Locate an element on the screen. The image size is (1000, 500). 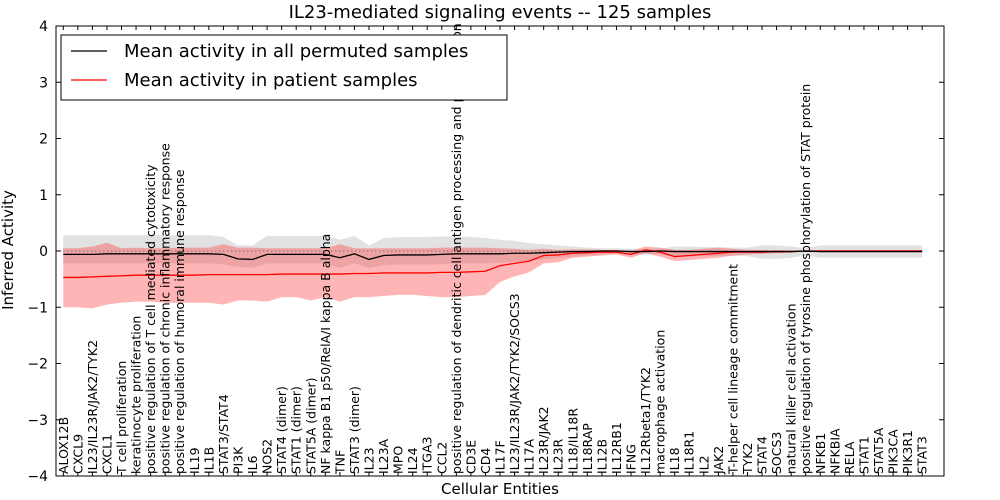
x-category-label: STAT4 (dimer) is located at coordinates (281, 430).